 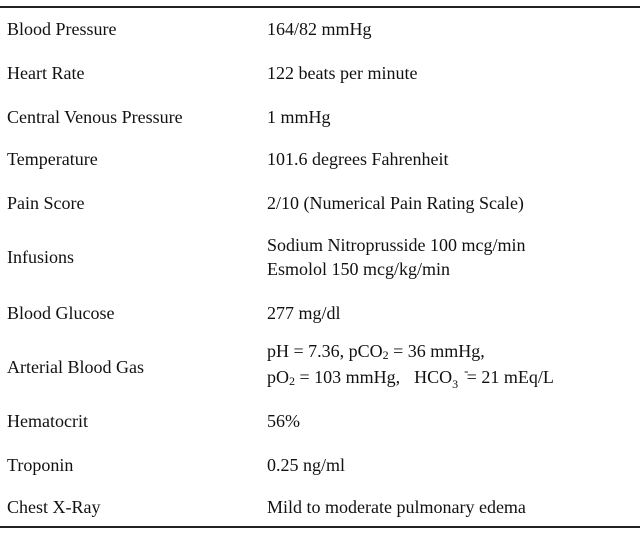 What do you see at coordinates (304, 313) in the screenshot?
I see `row-value: 277 mg/dl` at bounding box center [304, 313].